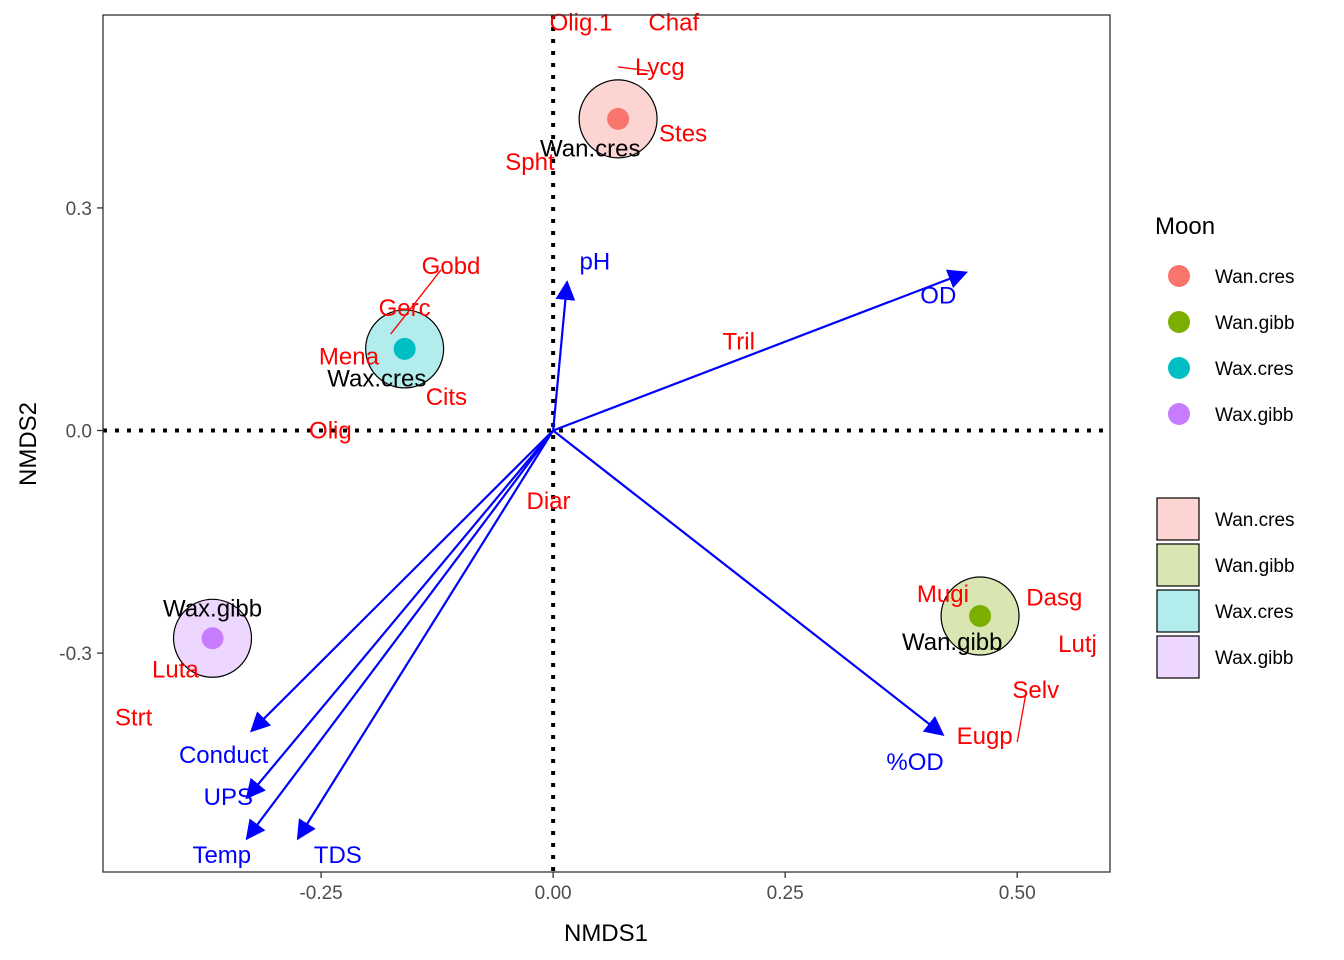  What do you see at coordinates (1255, 323) in the screenshot?
I see `legend-label: Wan.gibb` at bounding box center [1255, 323].